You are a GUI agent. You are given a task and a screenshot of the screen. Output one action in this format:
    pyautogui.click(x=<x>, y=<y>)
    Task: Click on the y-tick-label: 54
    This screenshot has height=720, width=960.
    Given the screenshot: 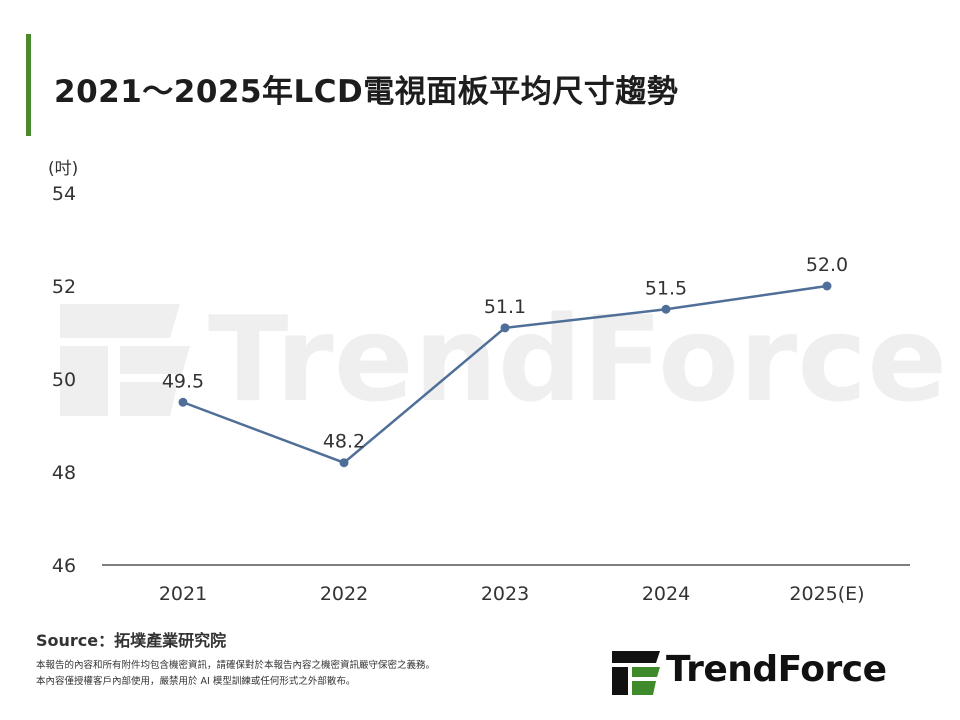 What is the action you would take?
    pyautogui.click(x=64, y=194)
    